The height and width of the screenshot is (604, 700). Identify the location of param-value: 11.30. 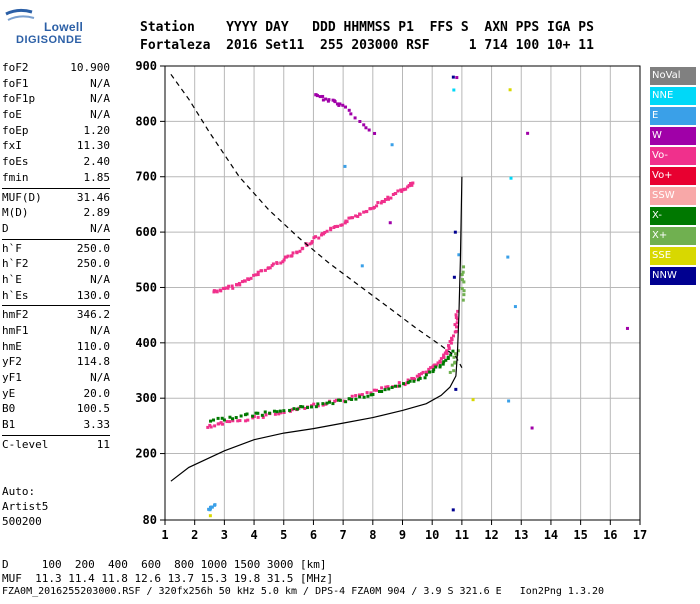
(93, 146).